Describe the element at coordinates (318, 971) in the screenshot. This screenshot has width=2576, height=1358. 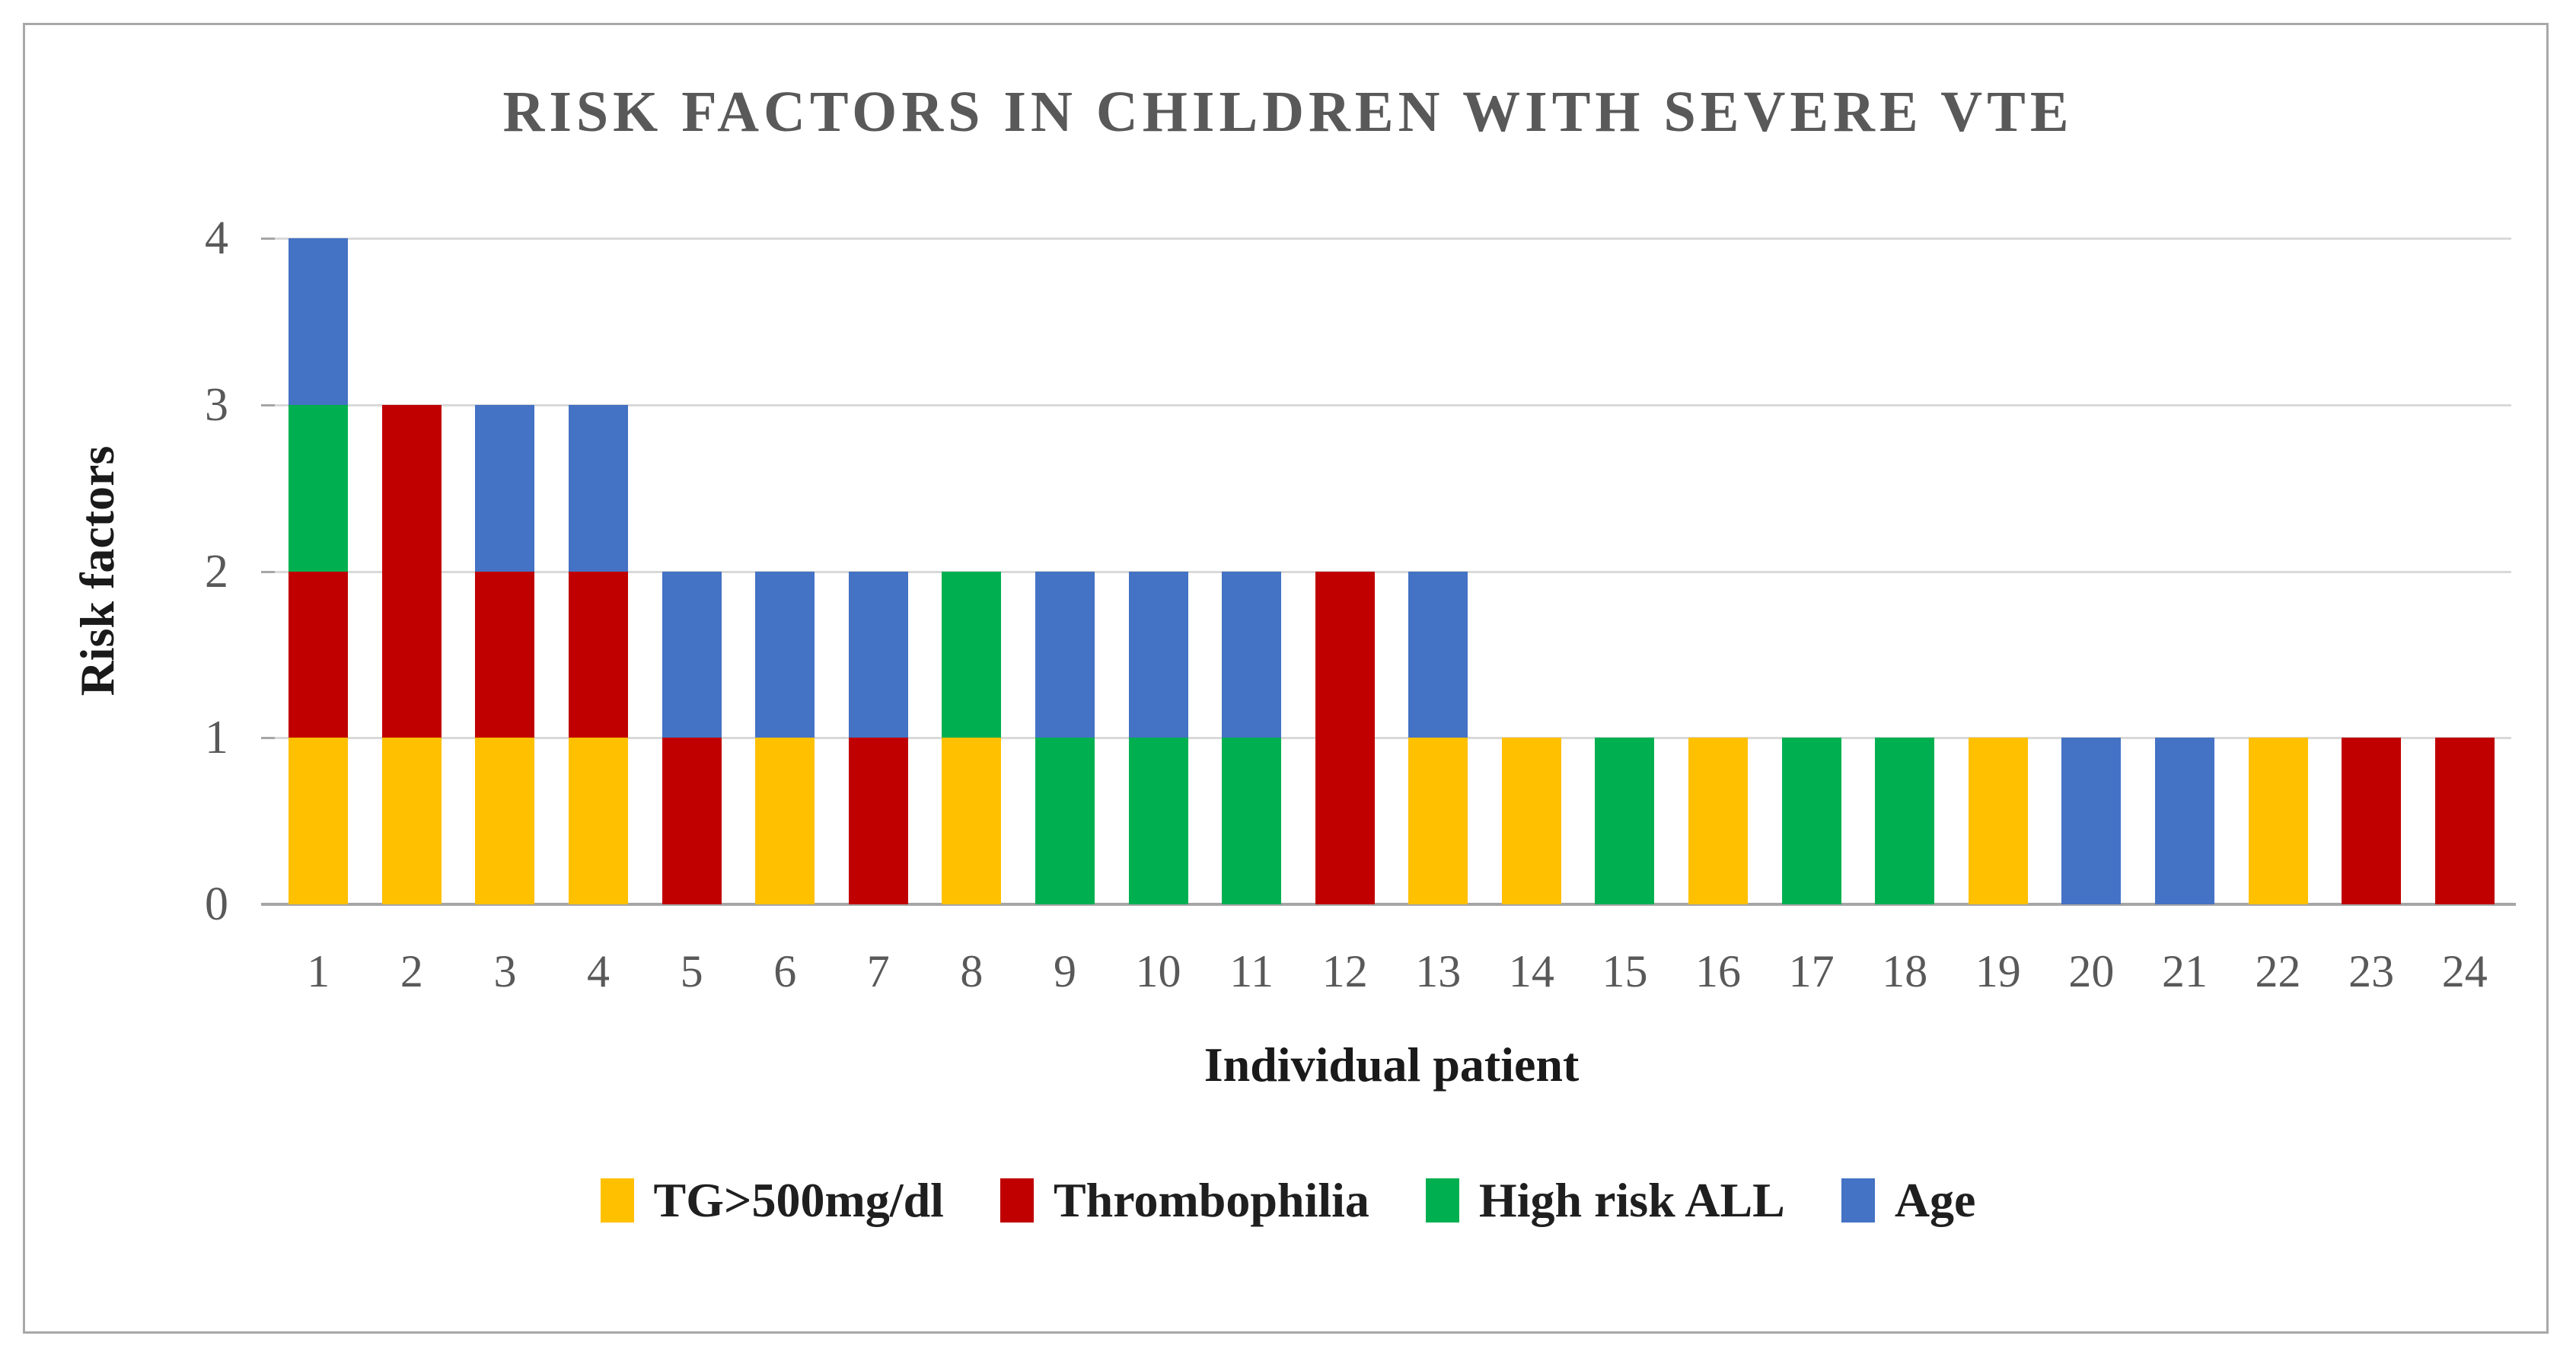
I see `x-tick-label: 1` at that location.